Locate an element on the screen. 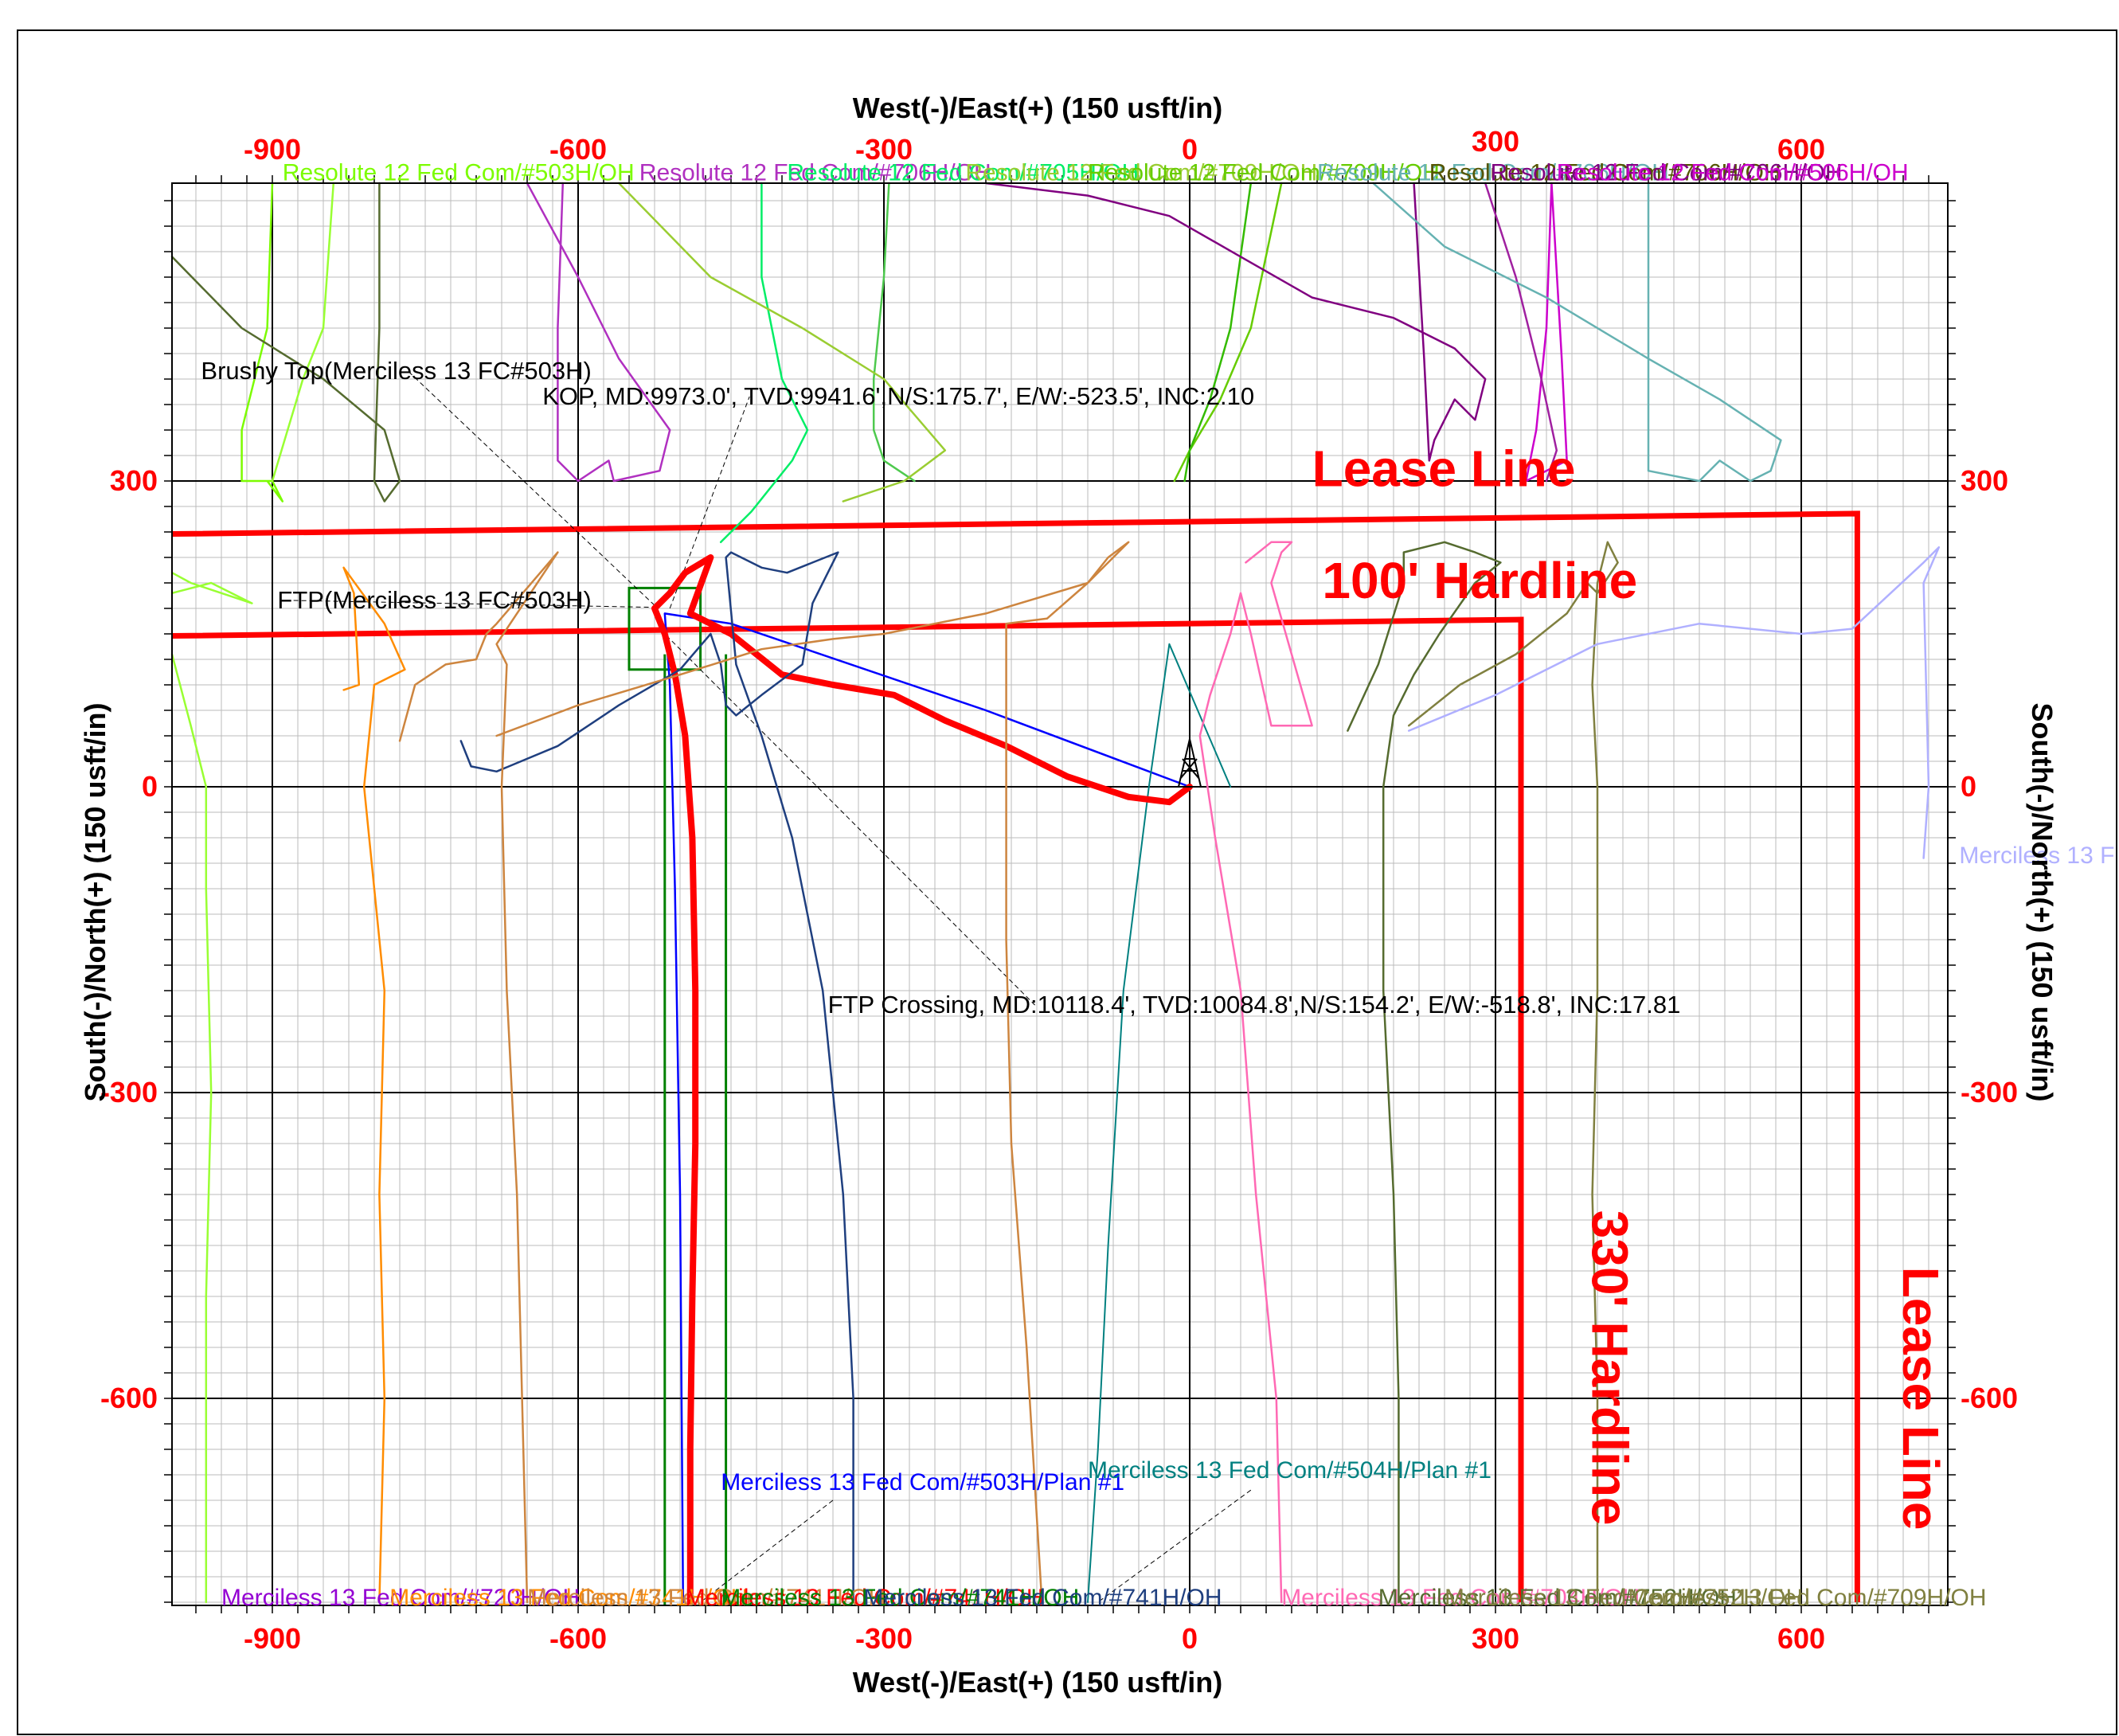 The height and width of the screenshot is (1736, 2119). boundary-label: 100' Hardline is located at coordinates (1479, 580).